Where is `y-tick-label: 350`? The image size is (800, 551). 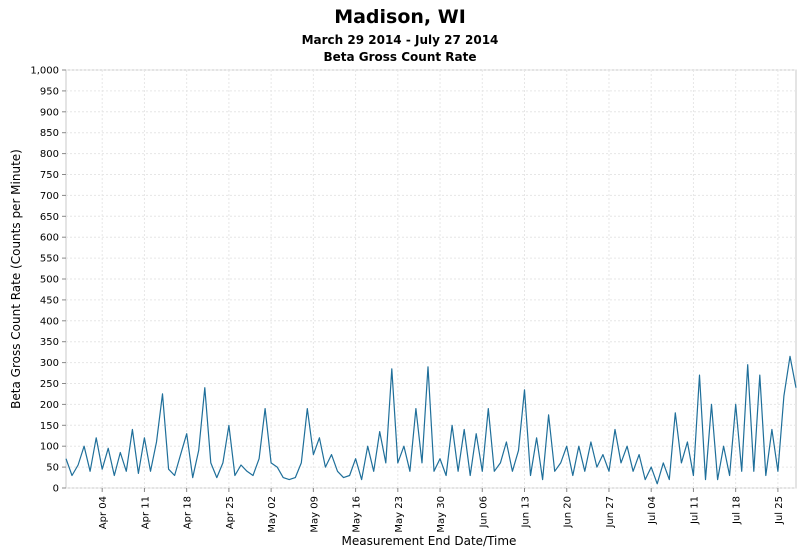 y-tick-label: 350 is located at coordinates (49, 342).